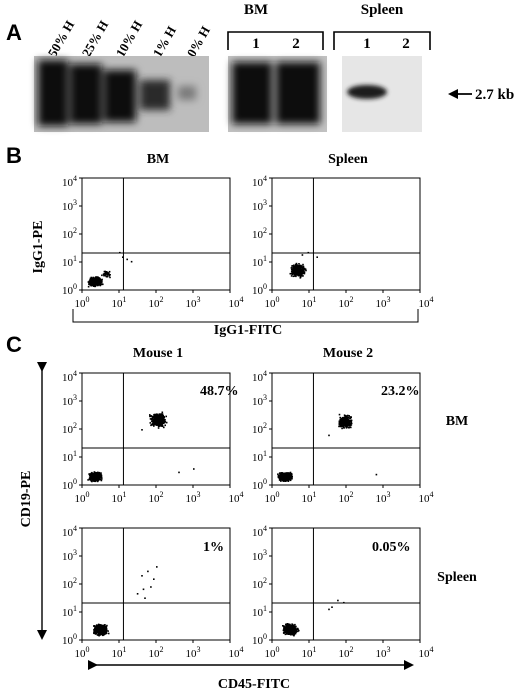 The width and height of the screenshot is (520, 692). What do you see at coordinates (348, 353) in the screenshot?
I see `panel-c-title-mouse2: Mouse 2` at bounding box center [348, 353].